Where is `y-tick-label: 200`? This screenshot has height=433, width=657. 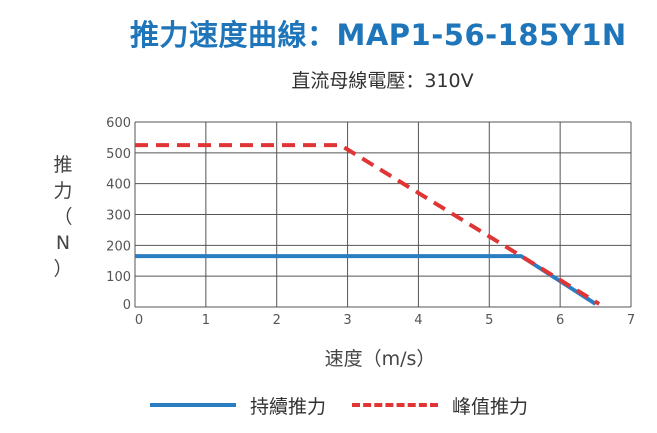 y-tick-label: 200 is located at coordinates (118, 246).